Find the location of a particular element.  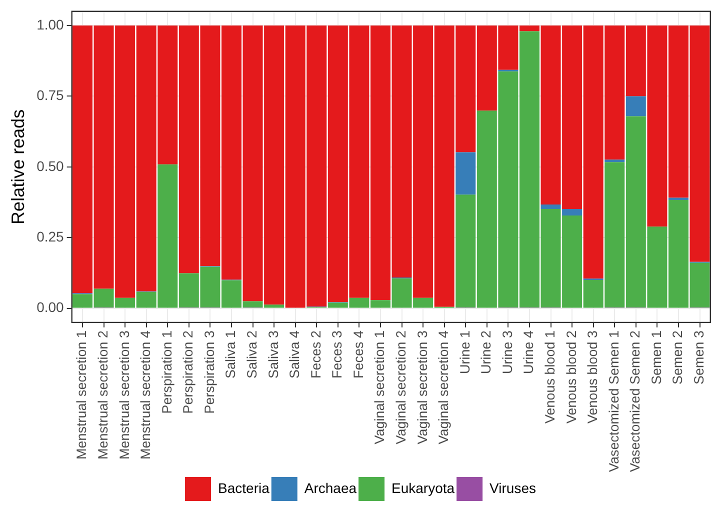

x-tick-label: Vasectomized Semen 2 is located at coordinates (635, 401).